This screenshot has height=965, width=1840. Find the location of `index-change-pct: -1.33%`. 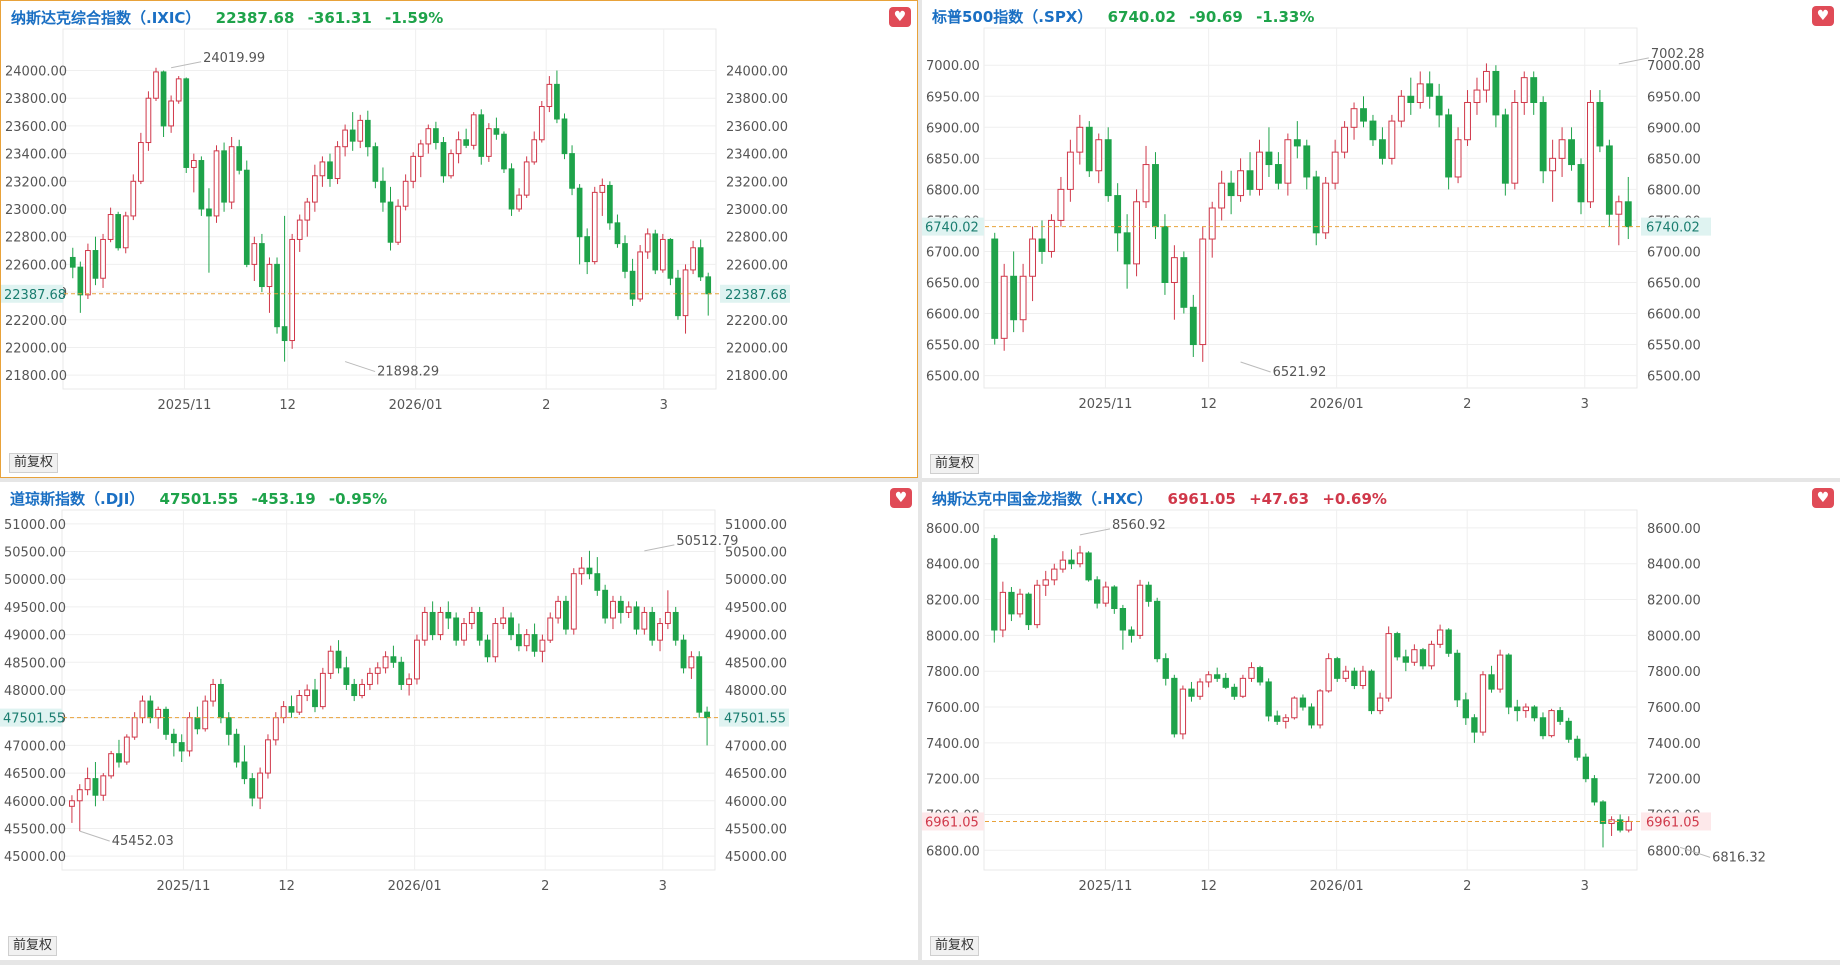

index-change-pct: -1.33% is located at coordinates (1285, 17).